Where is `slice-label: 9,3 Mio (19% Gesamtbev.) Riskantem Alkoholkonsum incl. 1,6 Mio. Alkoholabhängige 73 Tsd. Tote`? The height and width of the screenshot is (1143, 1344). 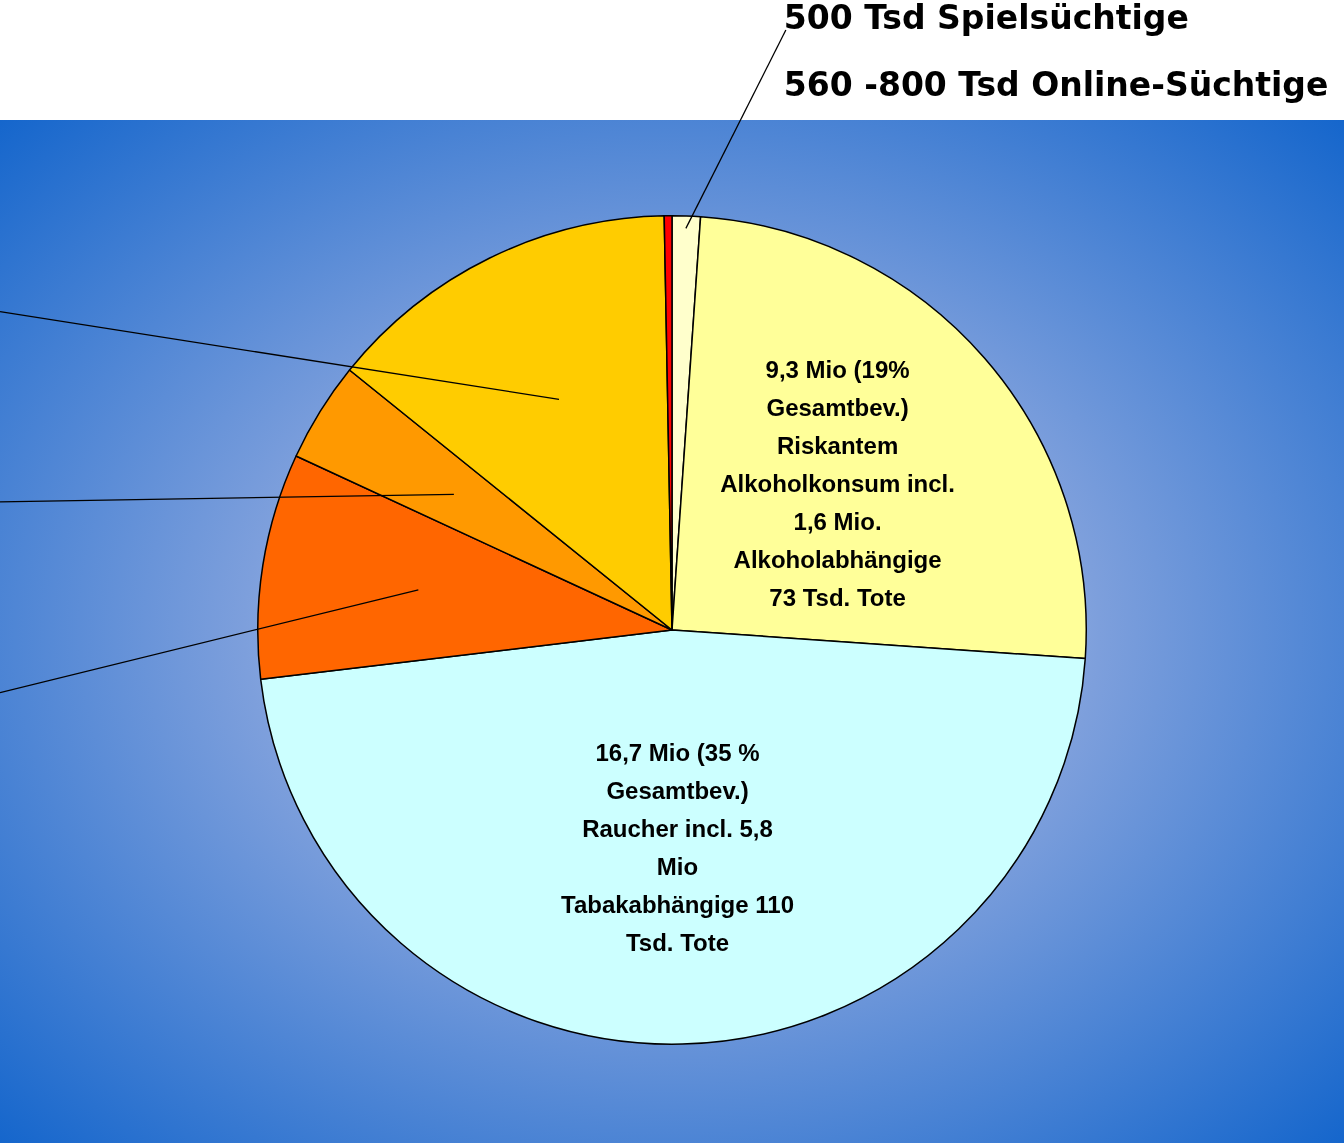
slice-label: 9,3 Mio (19% Gesamtbev.) Riskantem Alkoholkonsum incl. 1,6 Mio. Alkoholabhängige 73 Tsd. Tote is located at coordinates (837, 484).